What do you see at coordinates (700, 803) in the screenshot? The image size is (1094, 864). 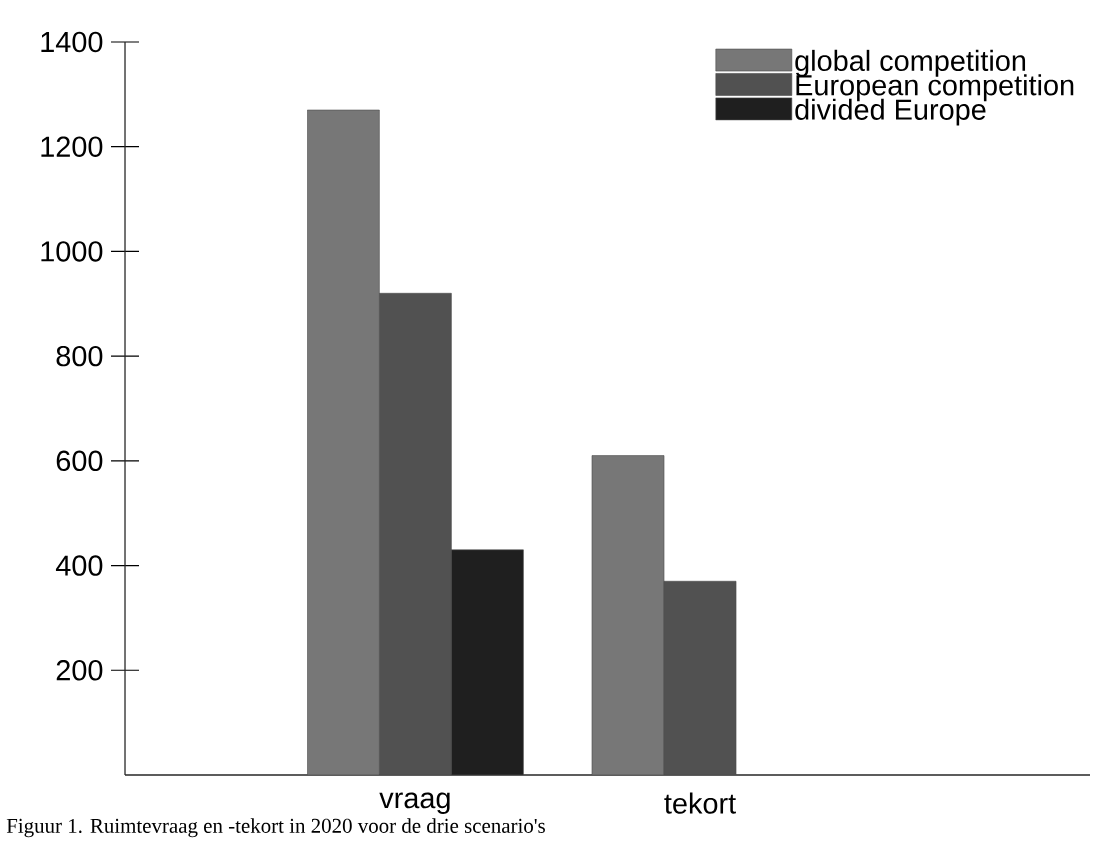 I see `x-tick-label: tekort` at bounding box center [700, 803].